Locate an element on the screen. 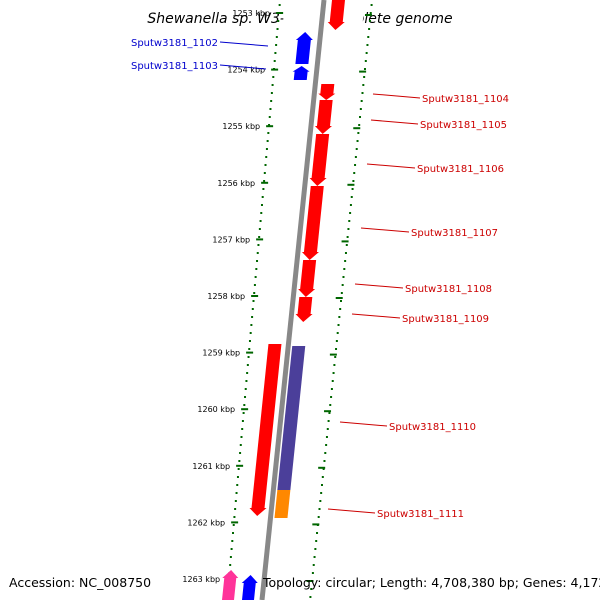 The image size is (600, 600). kbp-label: 1262 kbp is located at coordinates (206, 522).